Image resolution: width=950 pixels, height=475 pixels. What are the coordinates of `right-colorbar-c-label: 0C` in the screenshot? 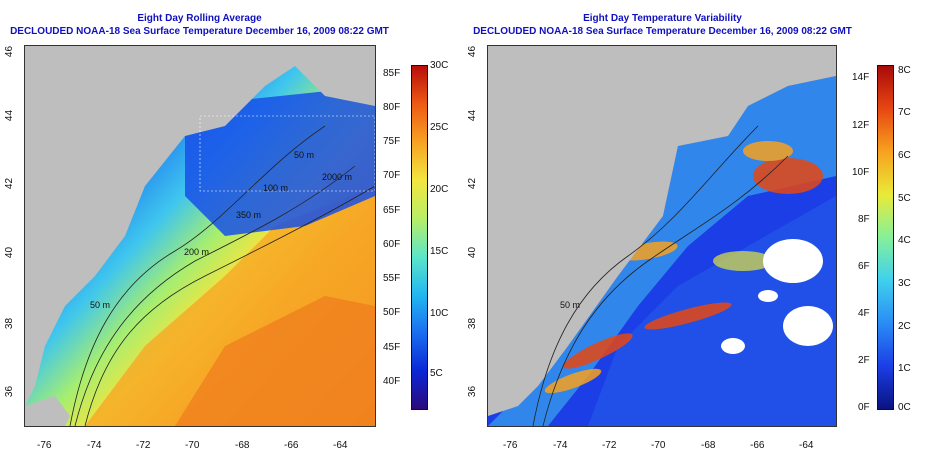 It's located at (904, 407).